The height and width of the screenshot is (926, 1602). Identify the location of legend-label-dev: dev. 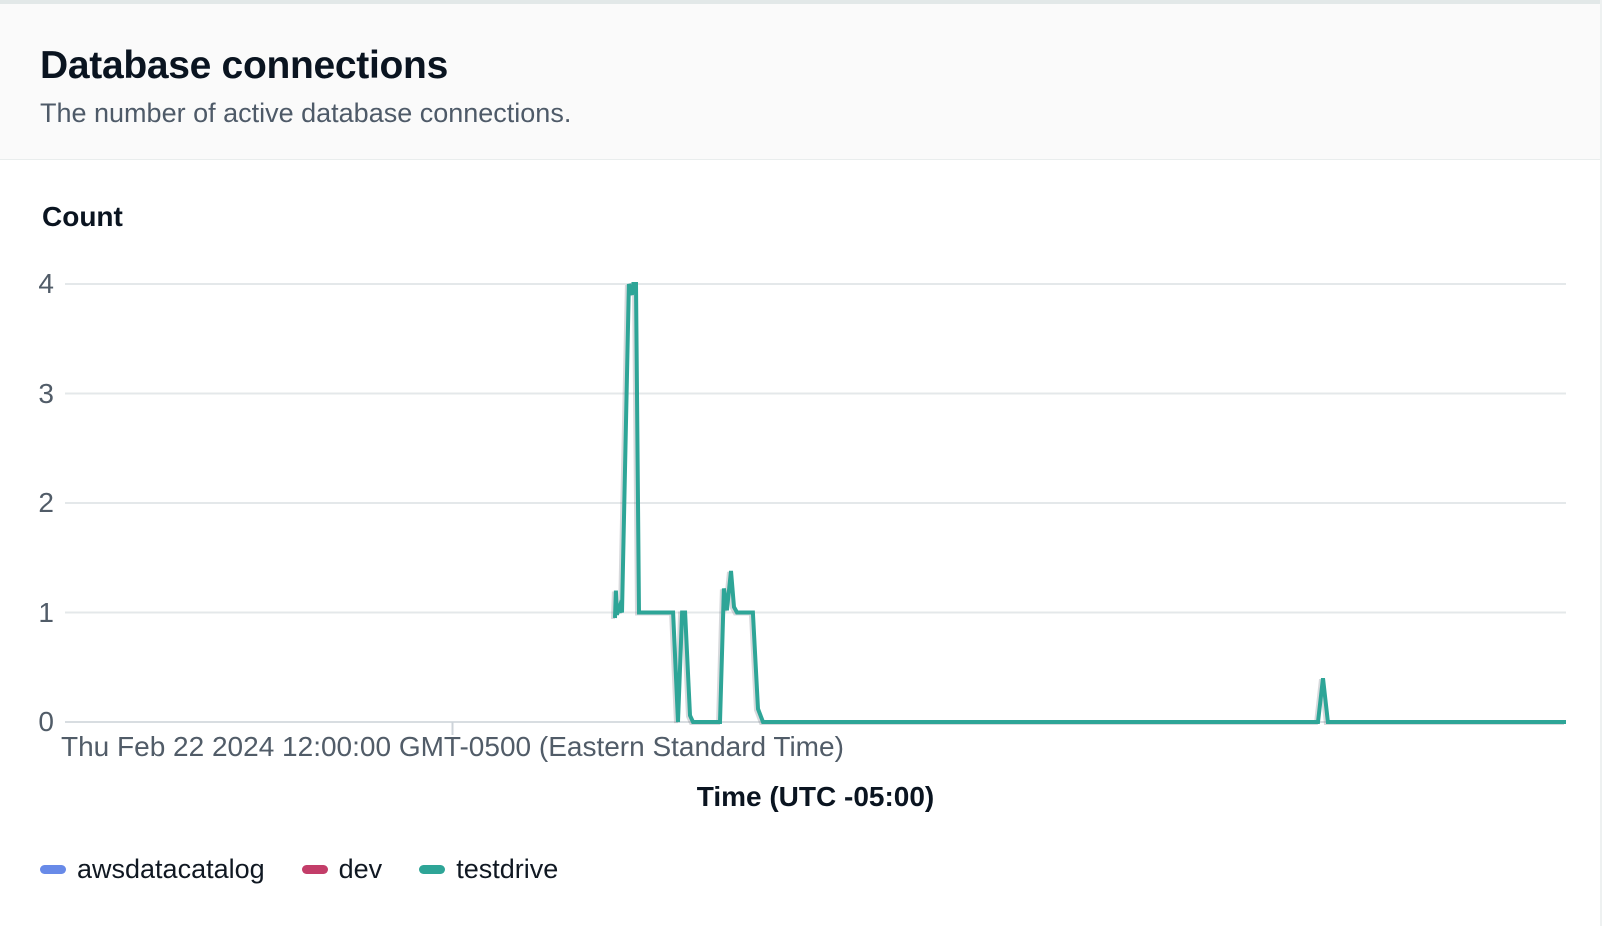
(360, 868).